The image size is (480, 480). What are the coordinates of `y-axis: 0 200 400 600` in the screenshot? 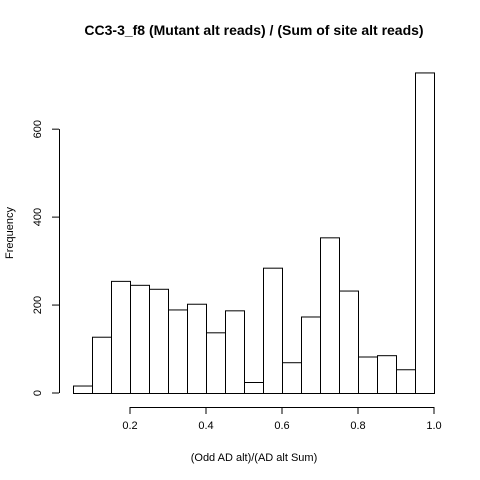 It's located at (46, 258).